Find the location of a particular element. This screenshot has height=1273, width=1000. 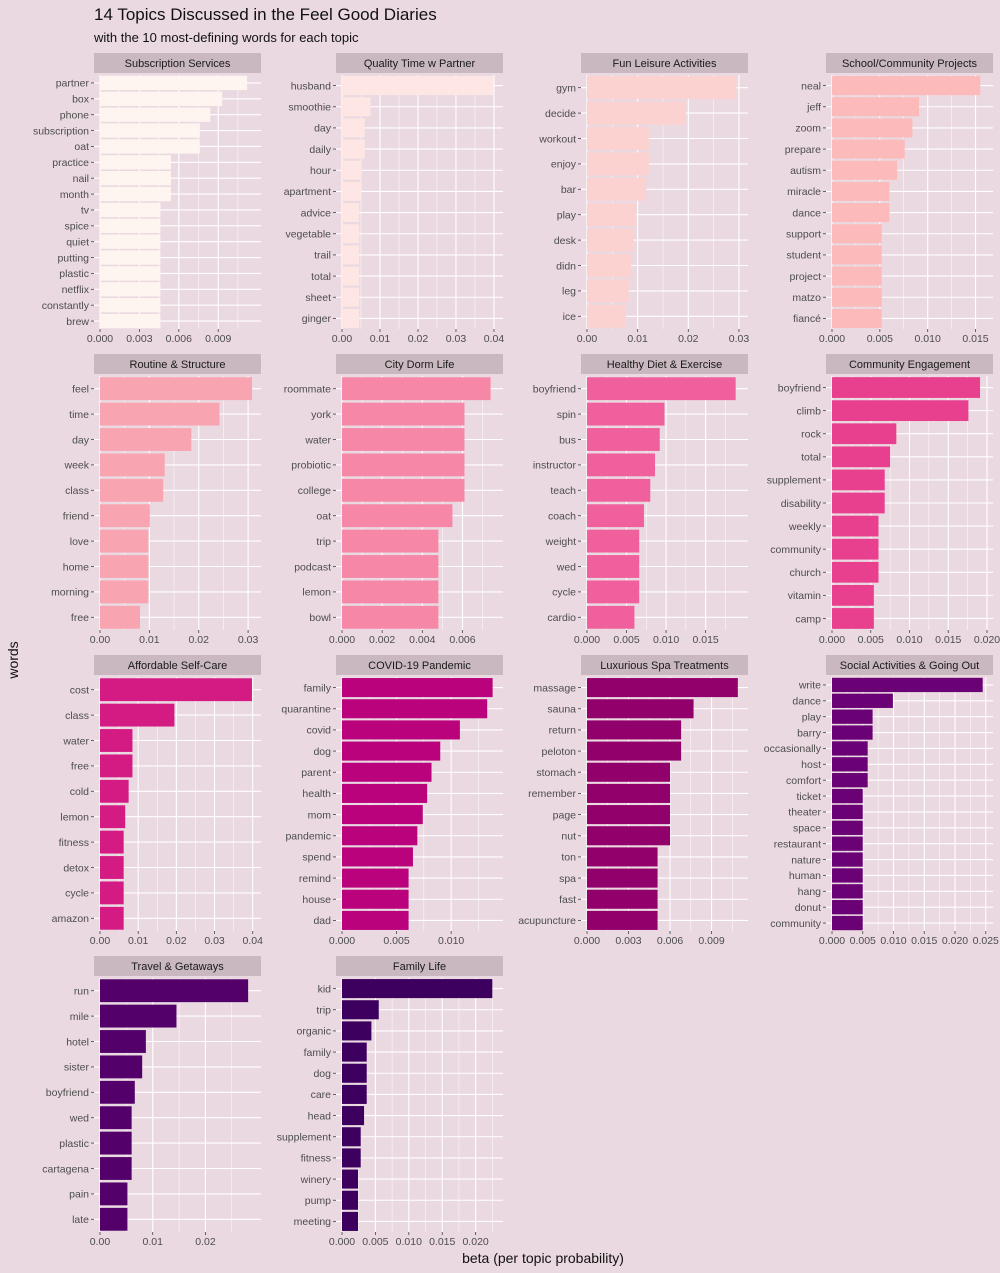

y-tick-label: weekly is located at coordinates (805, 527).